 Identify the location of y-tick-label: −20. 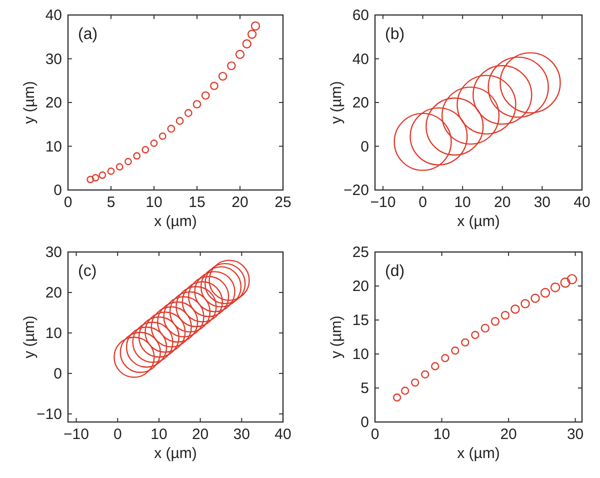
(356, 190).